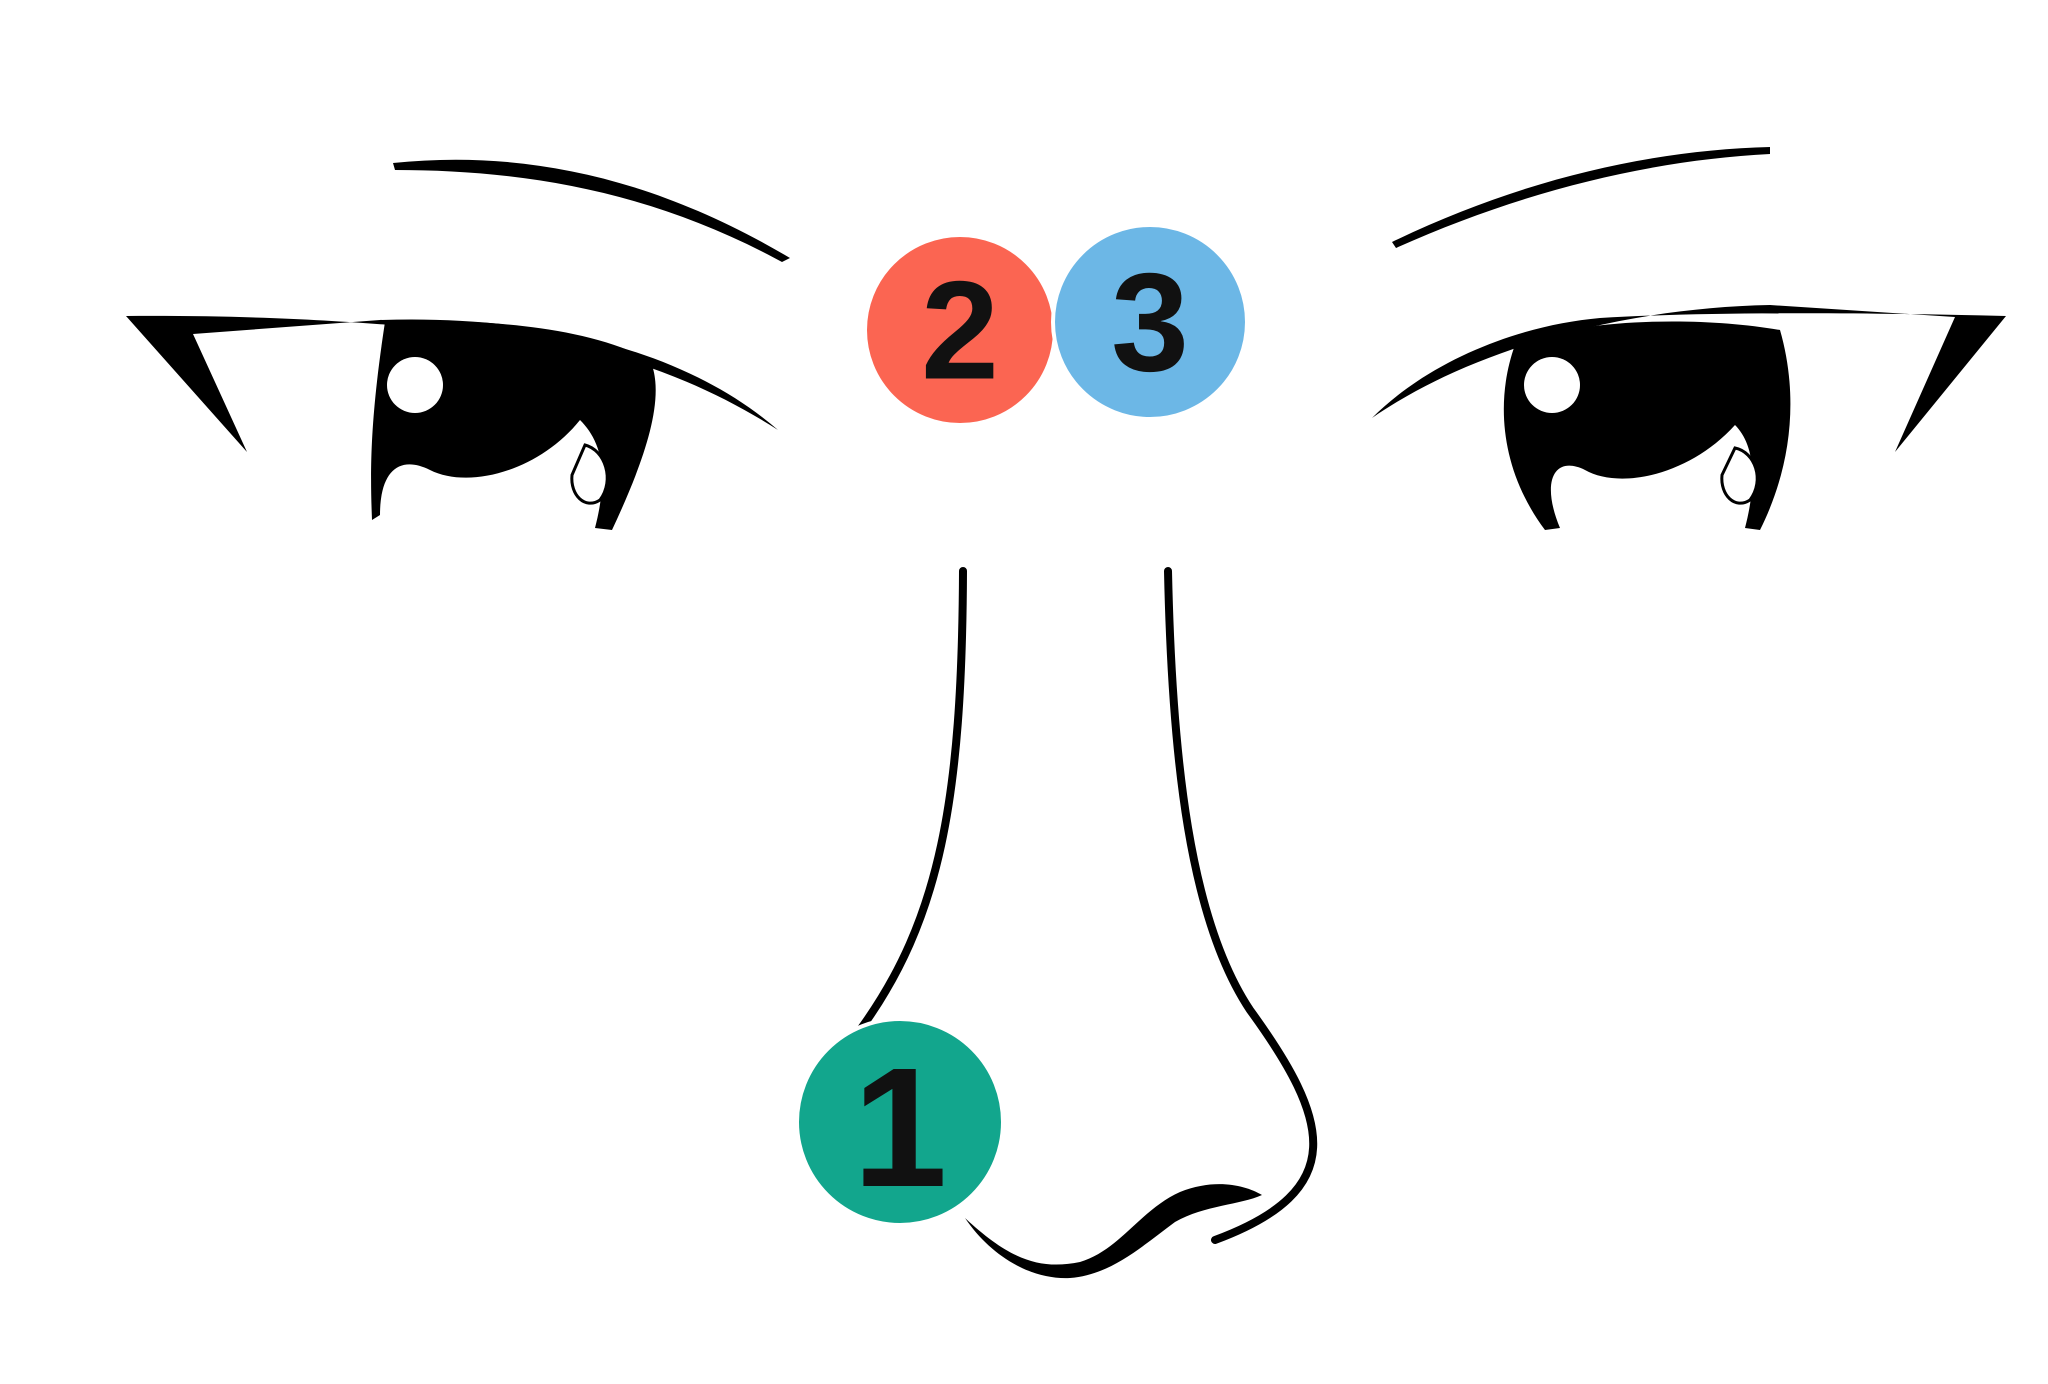 The width and height of the screenshot is (2048, 1384). I want to click on right-eye, so click(1689, 417).